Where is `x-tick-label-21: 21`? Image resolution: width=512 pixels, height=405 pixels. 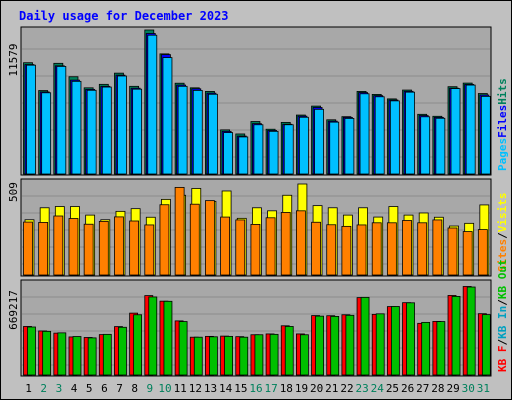
x-tick-label-21: 21 is located at coordinates (331, 388).